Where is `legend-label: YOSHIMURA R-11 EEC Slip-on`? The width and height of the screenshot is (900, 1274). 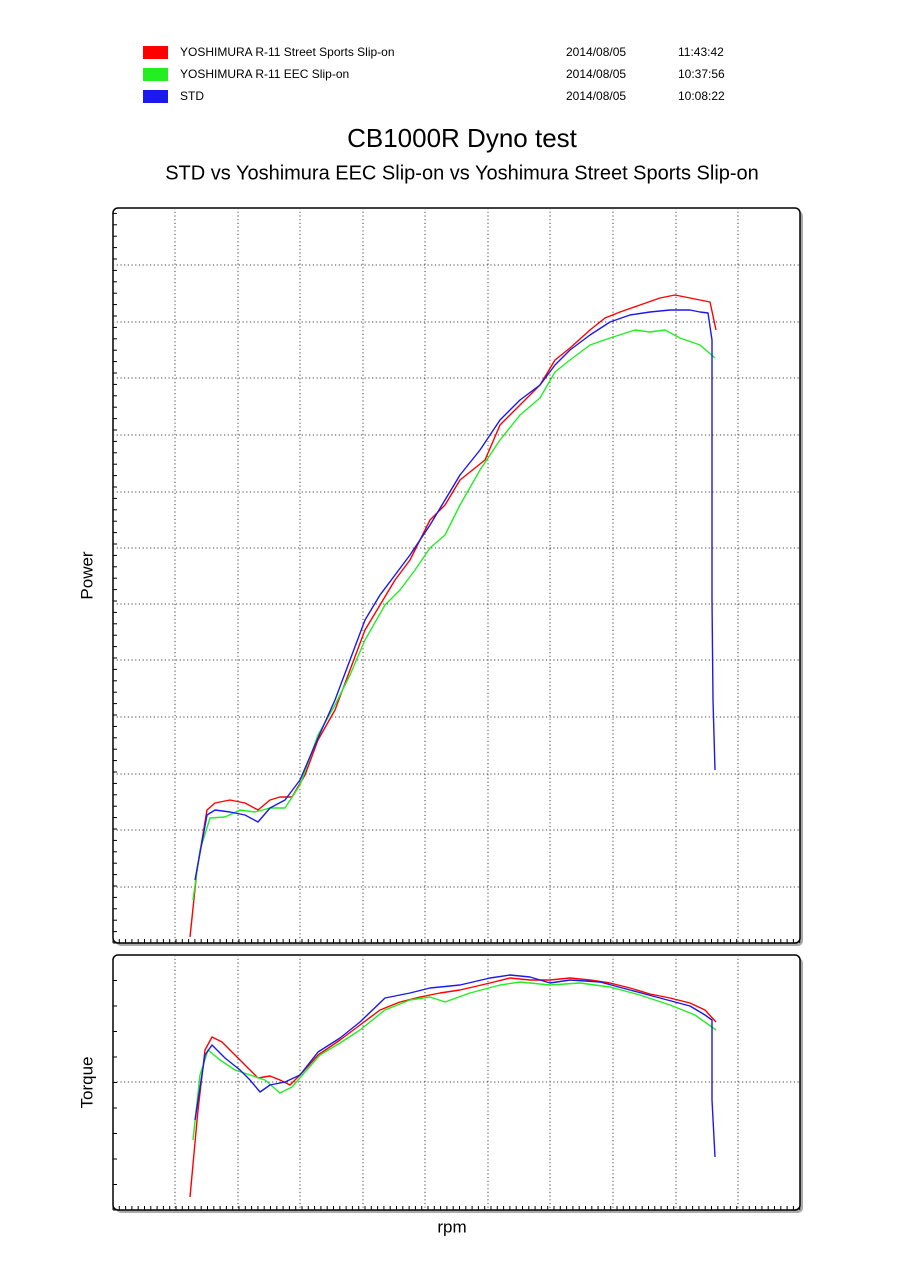
legend-label: YOSHIMURA R-11 EEC Slip-on is located at coordinates (264, 74).